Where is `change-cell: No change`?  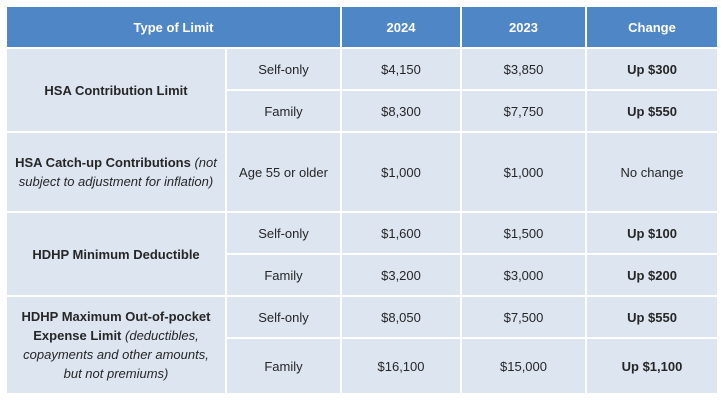
change-cell: No change is located at coordinates (652, 172).